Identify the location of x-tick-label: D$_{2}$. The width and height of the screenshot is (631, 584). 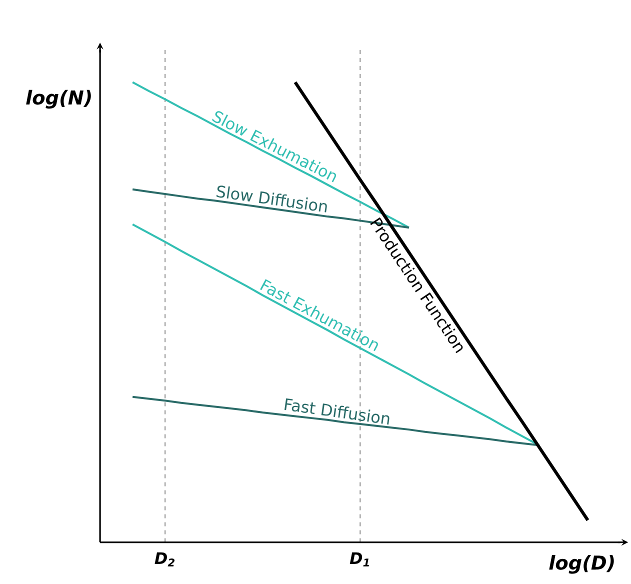
(164, 559).